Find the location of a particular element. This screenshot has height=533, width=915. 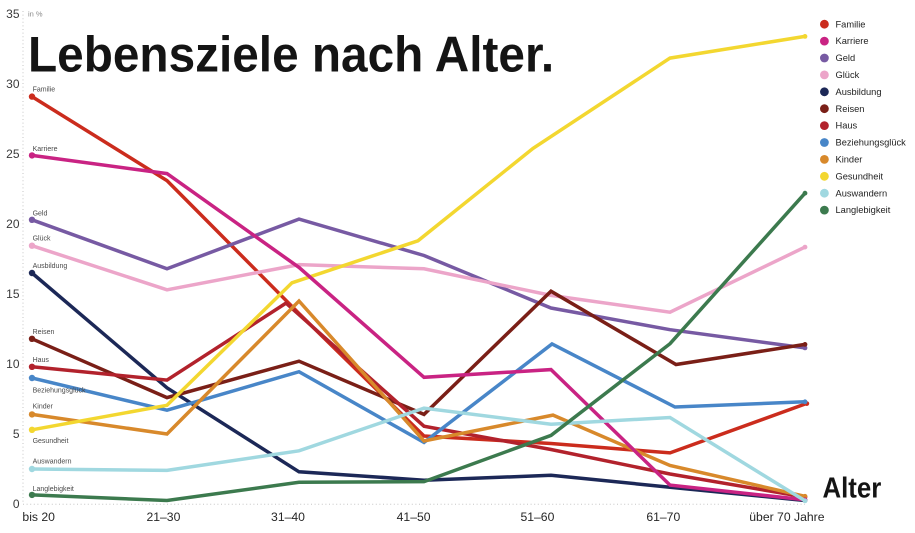

svg-text: 25 is located at coordinates (13, 154).